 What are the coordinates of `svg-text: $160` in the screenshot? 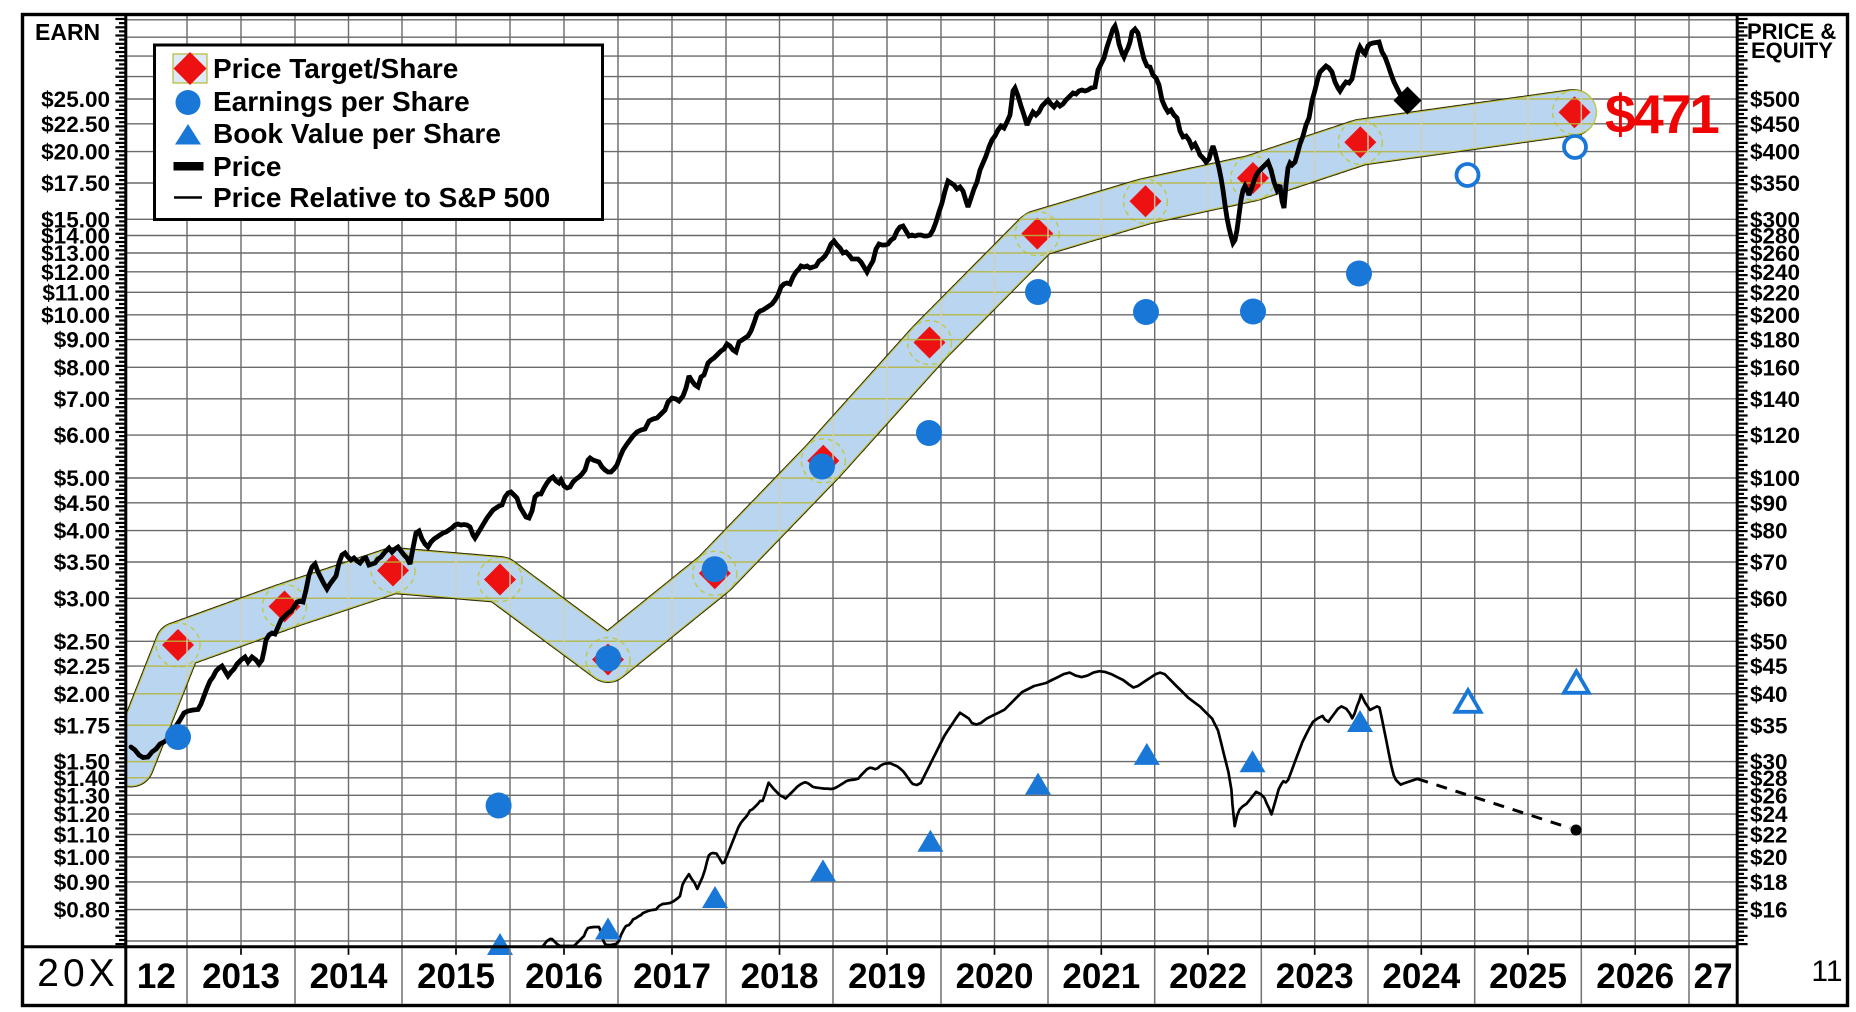 It's located at (1775, 367).